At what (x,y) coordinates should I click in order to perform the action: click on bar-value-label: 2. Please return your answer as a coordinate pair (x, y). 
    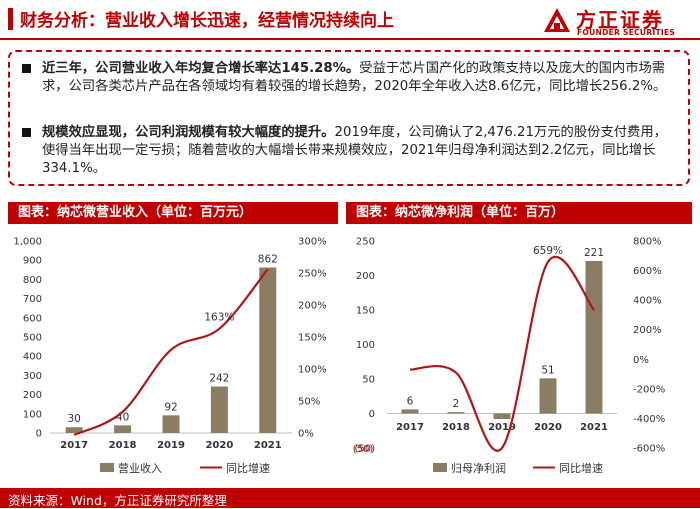
    Looking at the image, I should click on (456, 404).